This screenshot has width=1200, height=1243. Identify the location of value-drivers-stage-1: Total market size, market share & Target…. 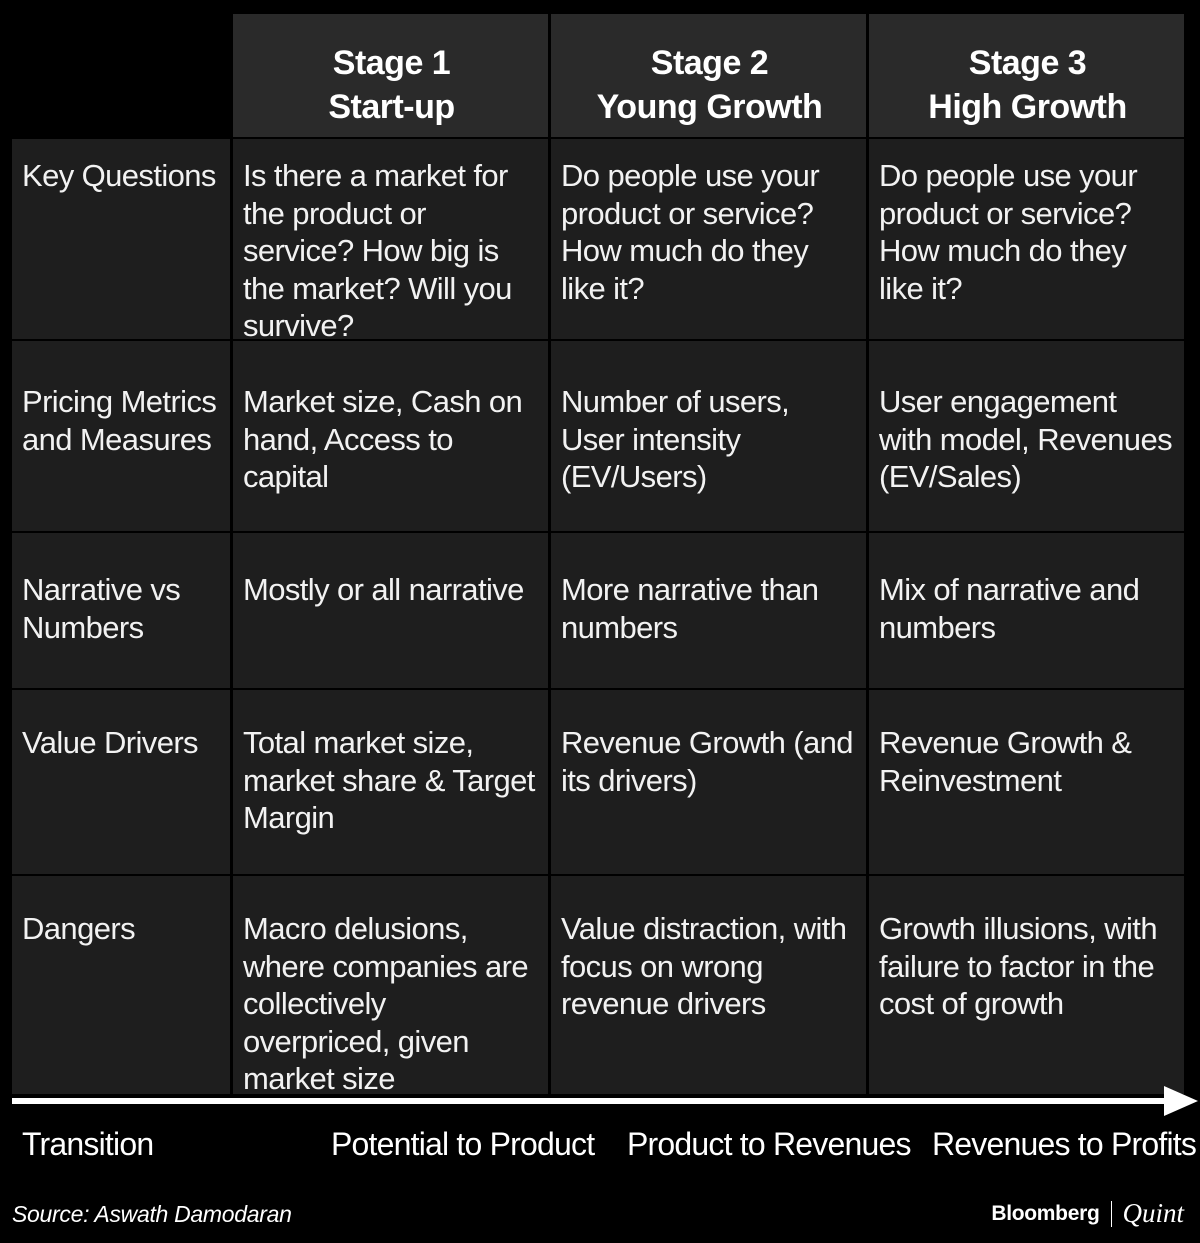
(390, 782).